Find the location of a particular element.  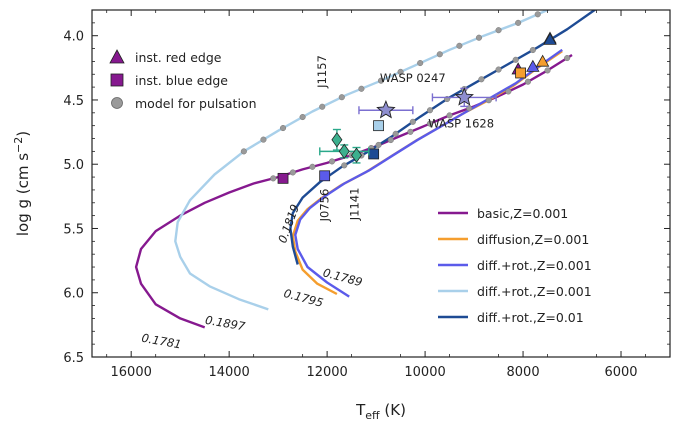

legend-circle-icon is located at coordinates (117, 103).